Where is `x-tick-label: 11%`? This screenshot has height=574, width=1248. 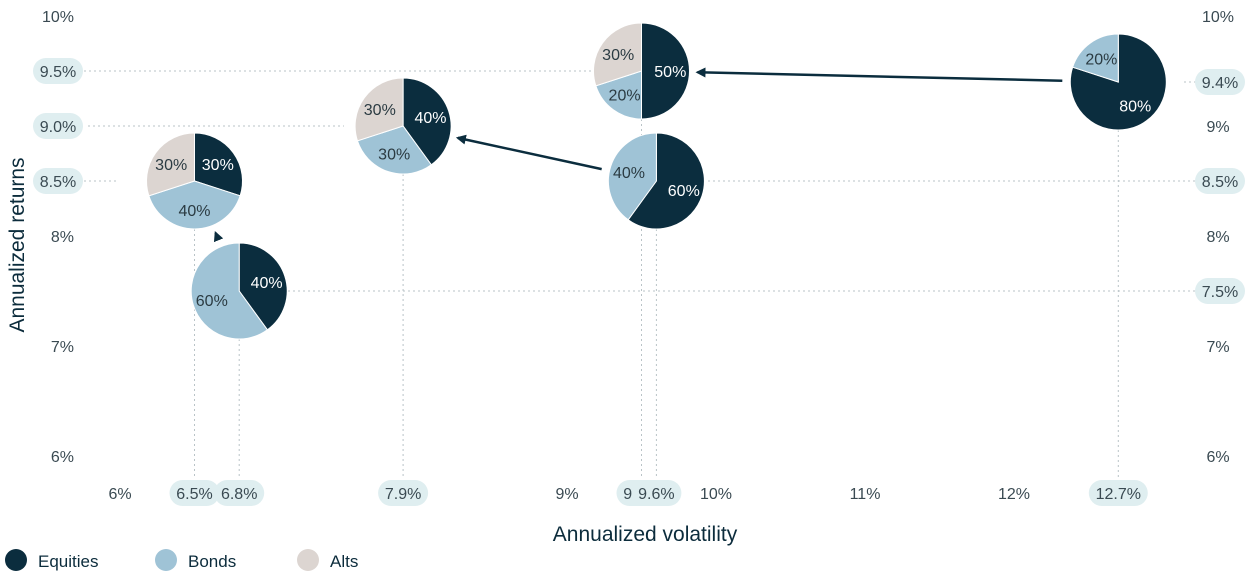 x-tick-label: 11% is located at coordinates (865, 494).